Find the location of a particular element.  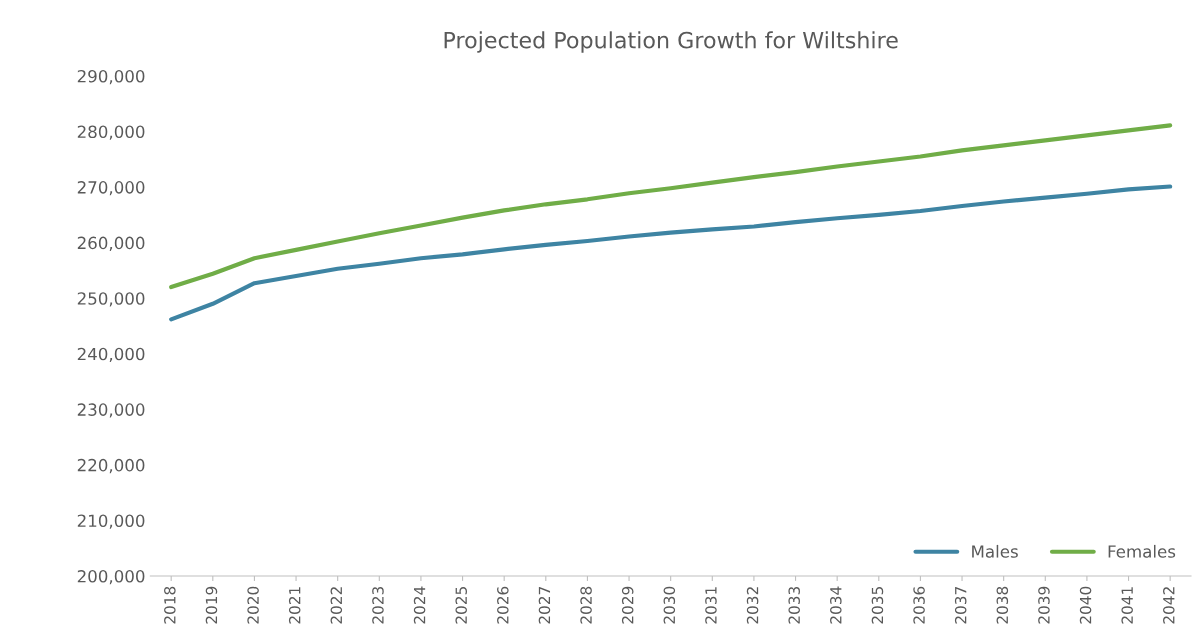

x-tick-label: 2031 is located at coordinates (711, 605).